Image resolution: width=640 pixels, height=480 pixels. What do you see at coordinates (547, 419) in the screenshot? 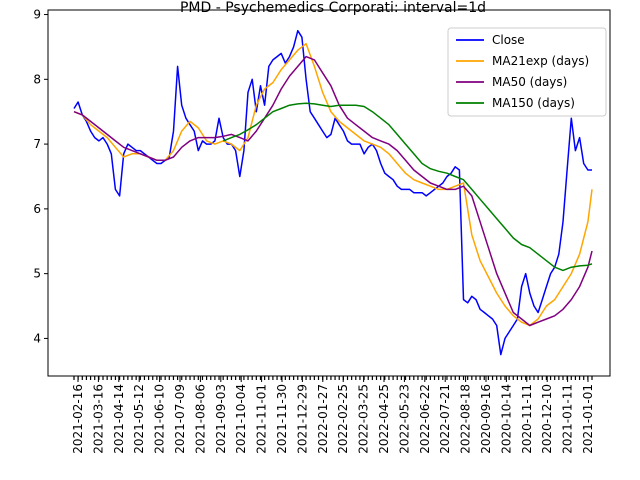
I see `x-tick-label-23: 2020-12-10` at bounding box center [547, 419].